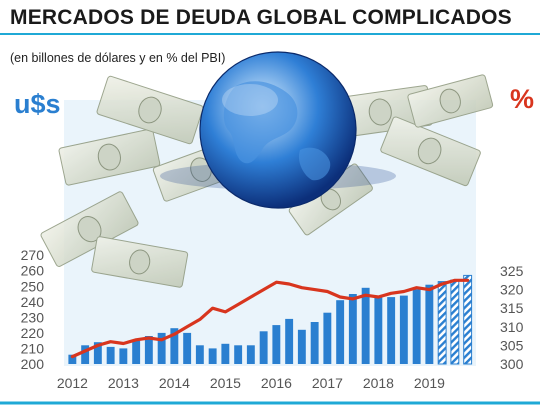  I want to click on pbi-line, so click(270, 318).